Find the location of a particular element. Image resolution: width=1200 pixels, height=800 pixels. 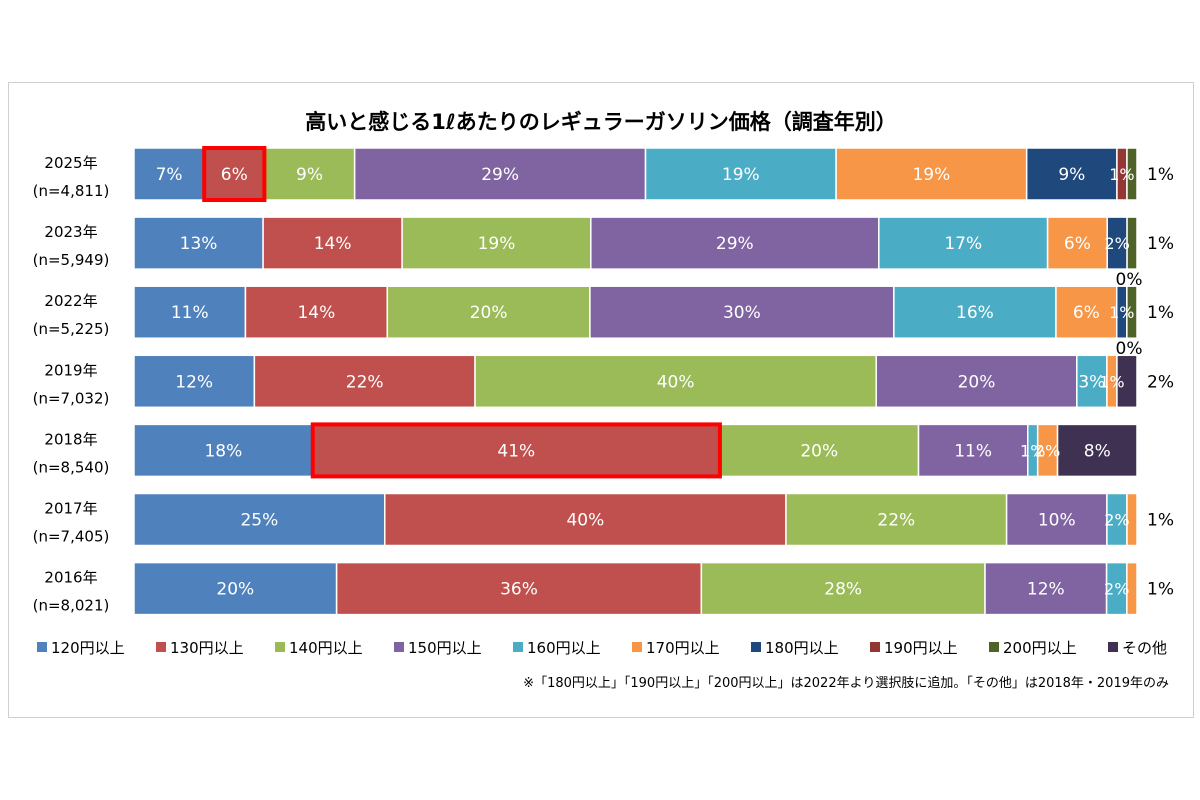

chart-title: 高いと感じる1ℓあたりのレギュラーガソリン価格（調査年別） is located at coordinates (601, 122).